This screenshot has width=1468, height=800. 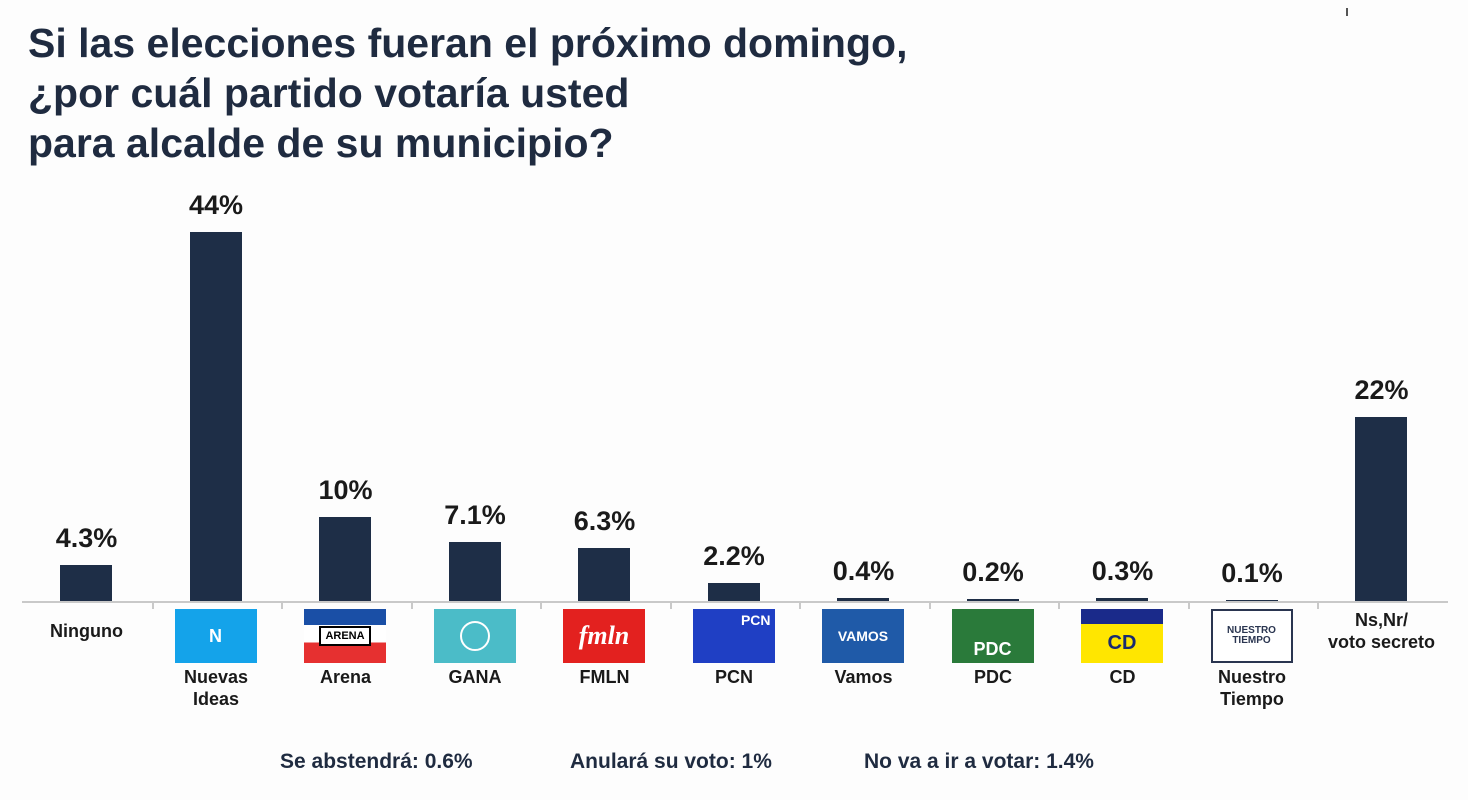 I want to click on party-logo-vamos: VAMOS, so click(x=863, y=636).